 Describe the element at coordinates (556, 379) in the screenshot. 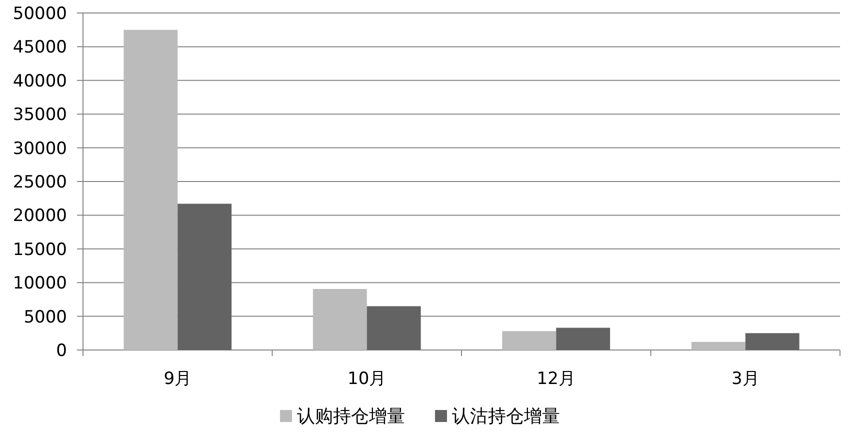

I see `x-tick-label: 12月` at that location.